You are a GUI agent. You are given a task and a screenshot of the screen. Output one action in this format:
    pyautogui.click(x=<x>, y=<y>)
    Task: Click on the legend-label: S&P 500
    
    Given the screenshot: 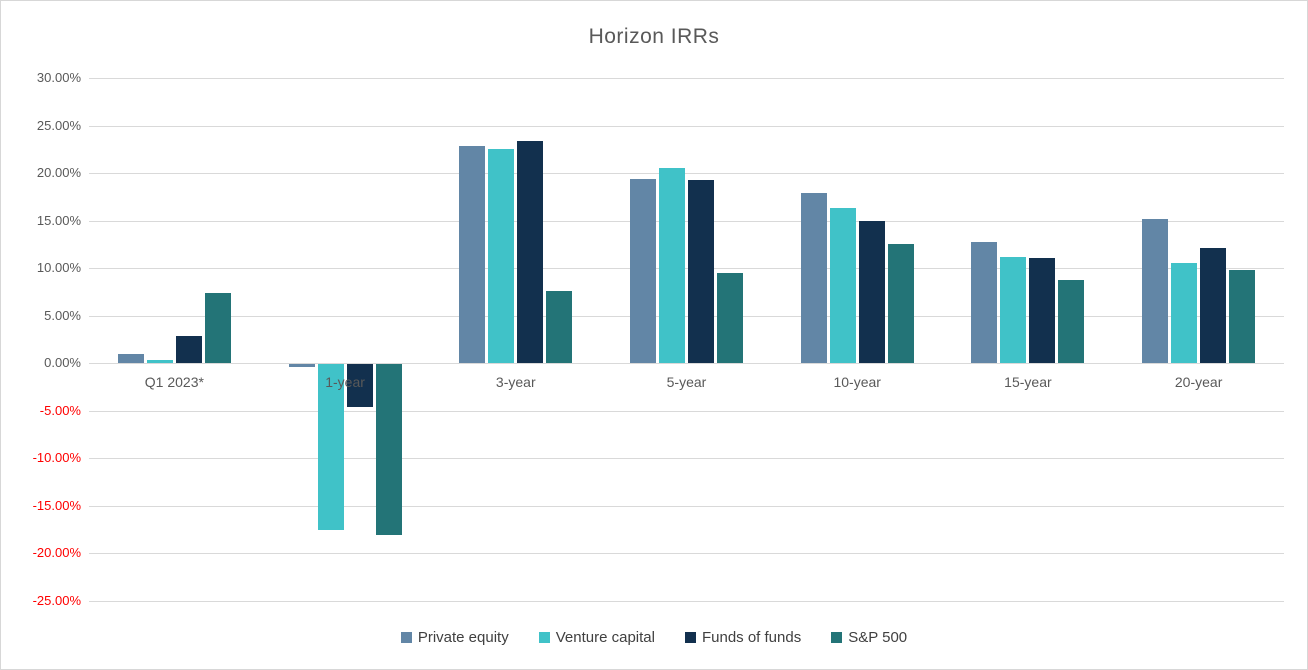 What is the action you would take?
    pyautogui.click(x=878, y=637)
    